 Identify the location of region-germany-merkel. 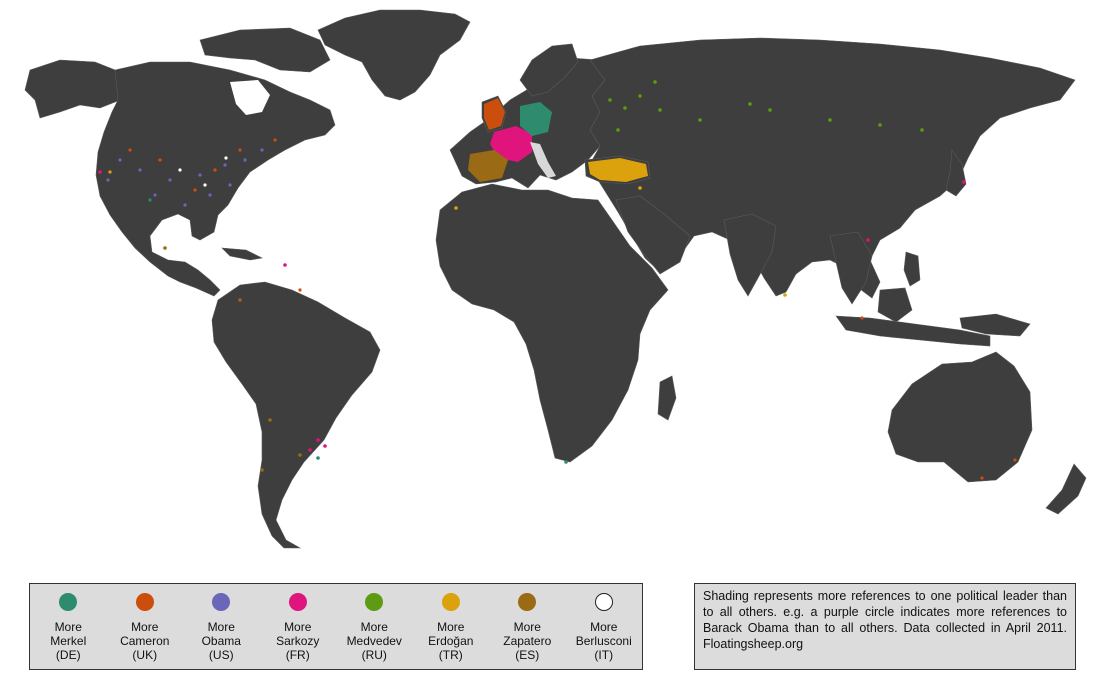
(536, 119).